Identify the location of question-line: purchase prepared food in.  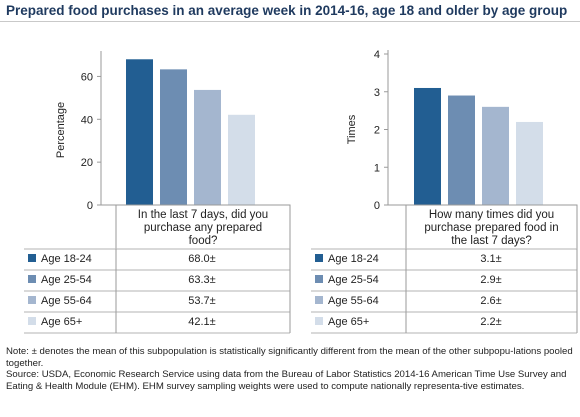
(491, 228).